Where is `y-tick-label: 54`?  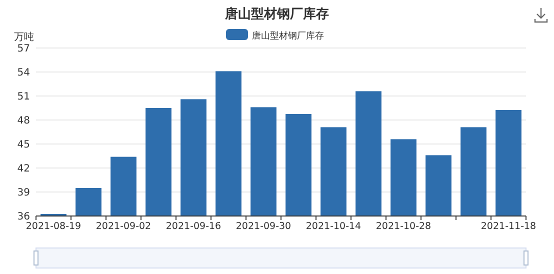 y-tick-label: 54 is located at coordinates (23, 73).